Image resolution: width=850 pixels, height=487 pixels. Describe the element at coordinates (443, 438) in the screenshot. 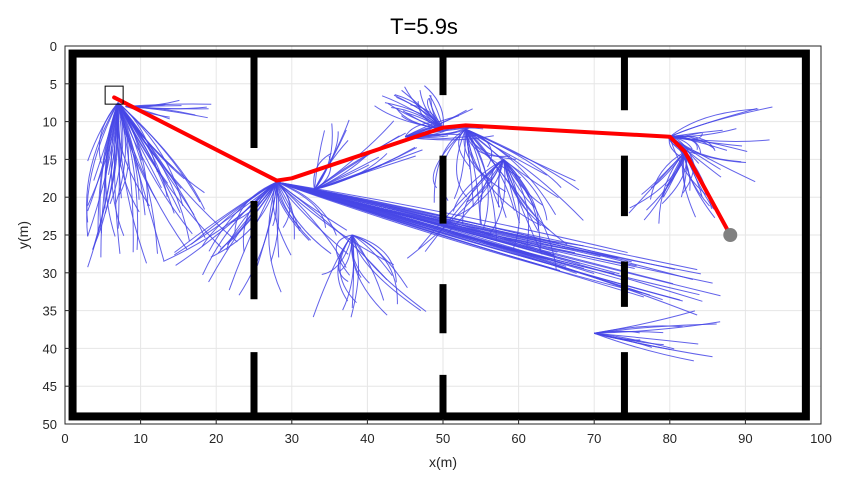

I see `x-tick-label: 50` at that location.